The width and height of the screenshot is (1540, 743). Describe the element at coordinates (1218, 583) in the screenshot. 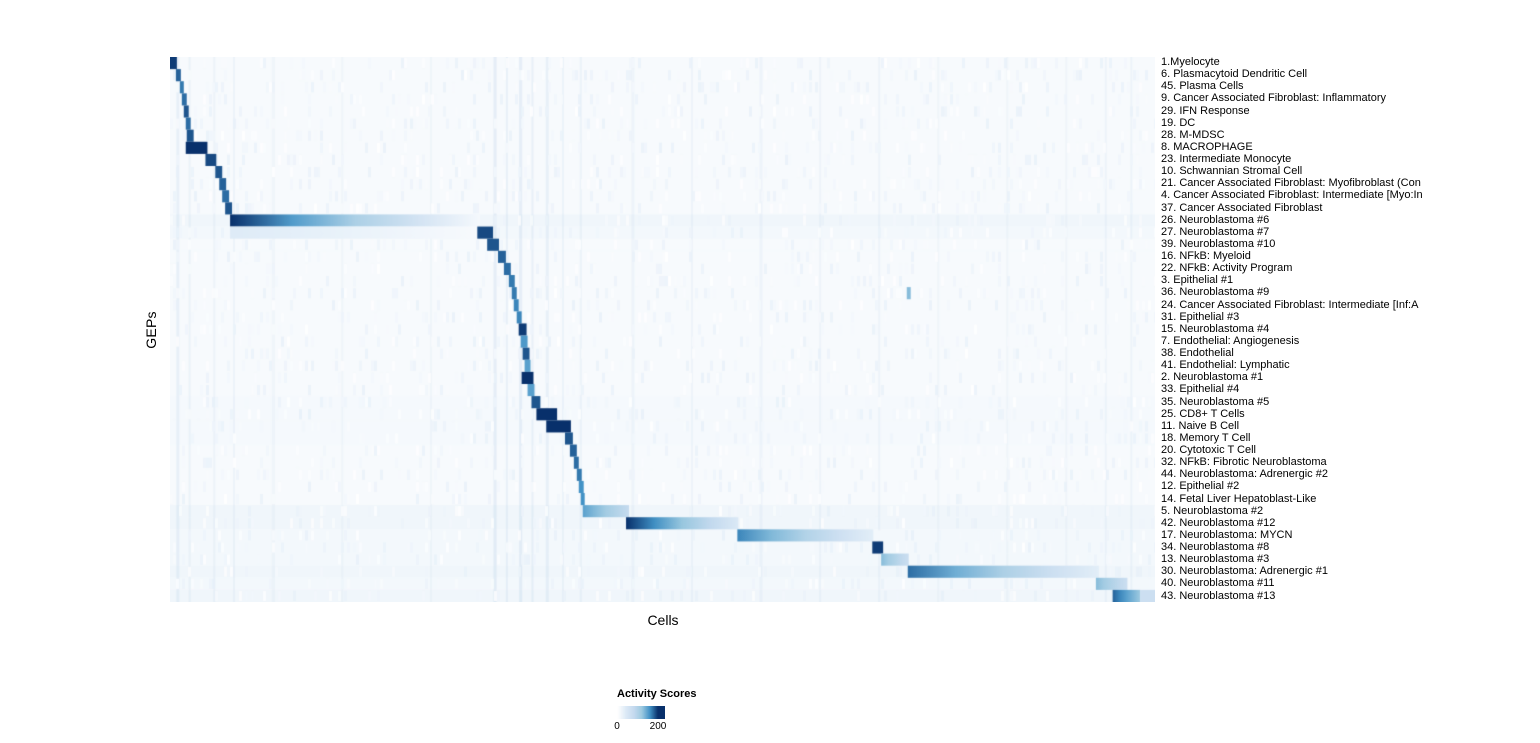

I see `gep-row-label: 40. Neuroblastoma #11` at that location.